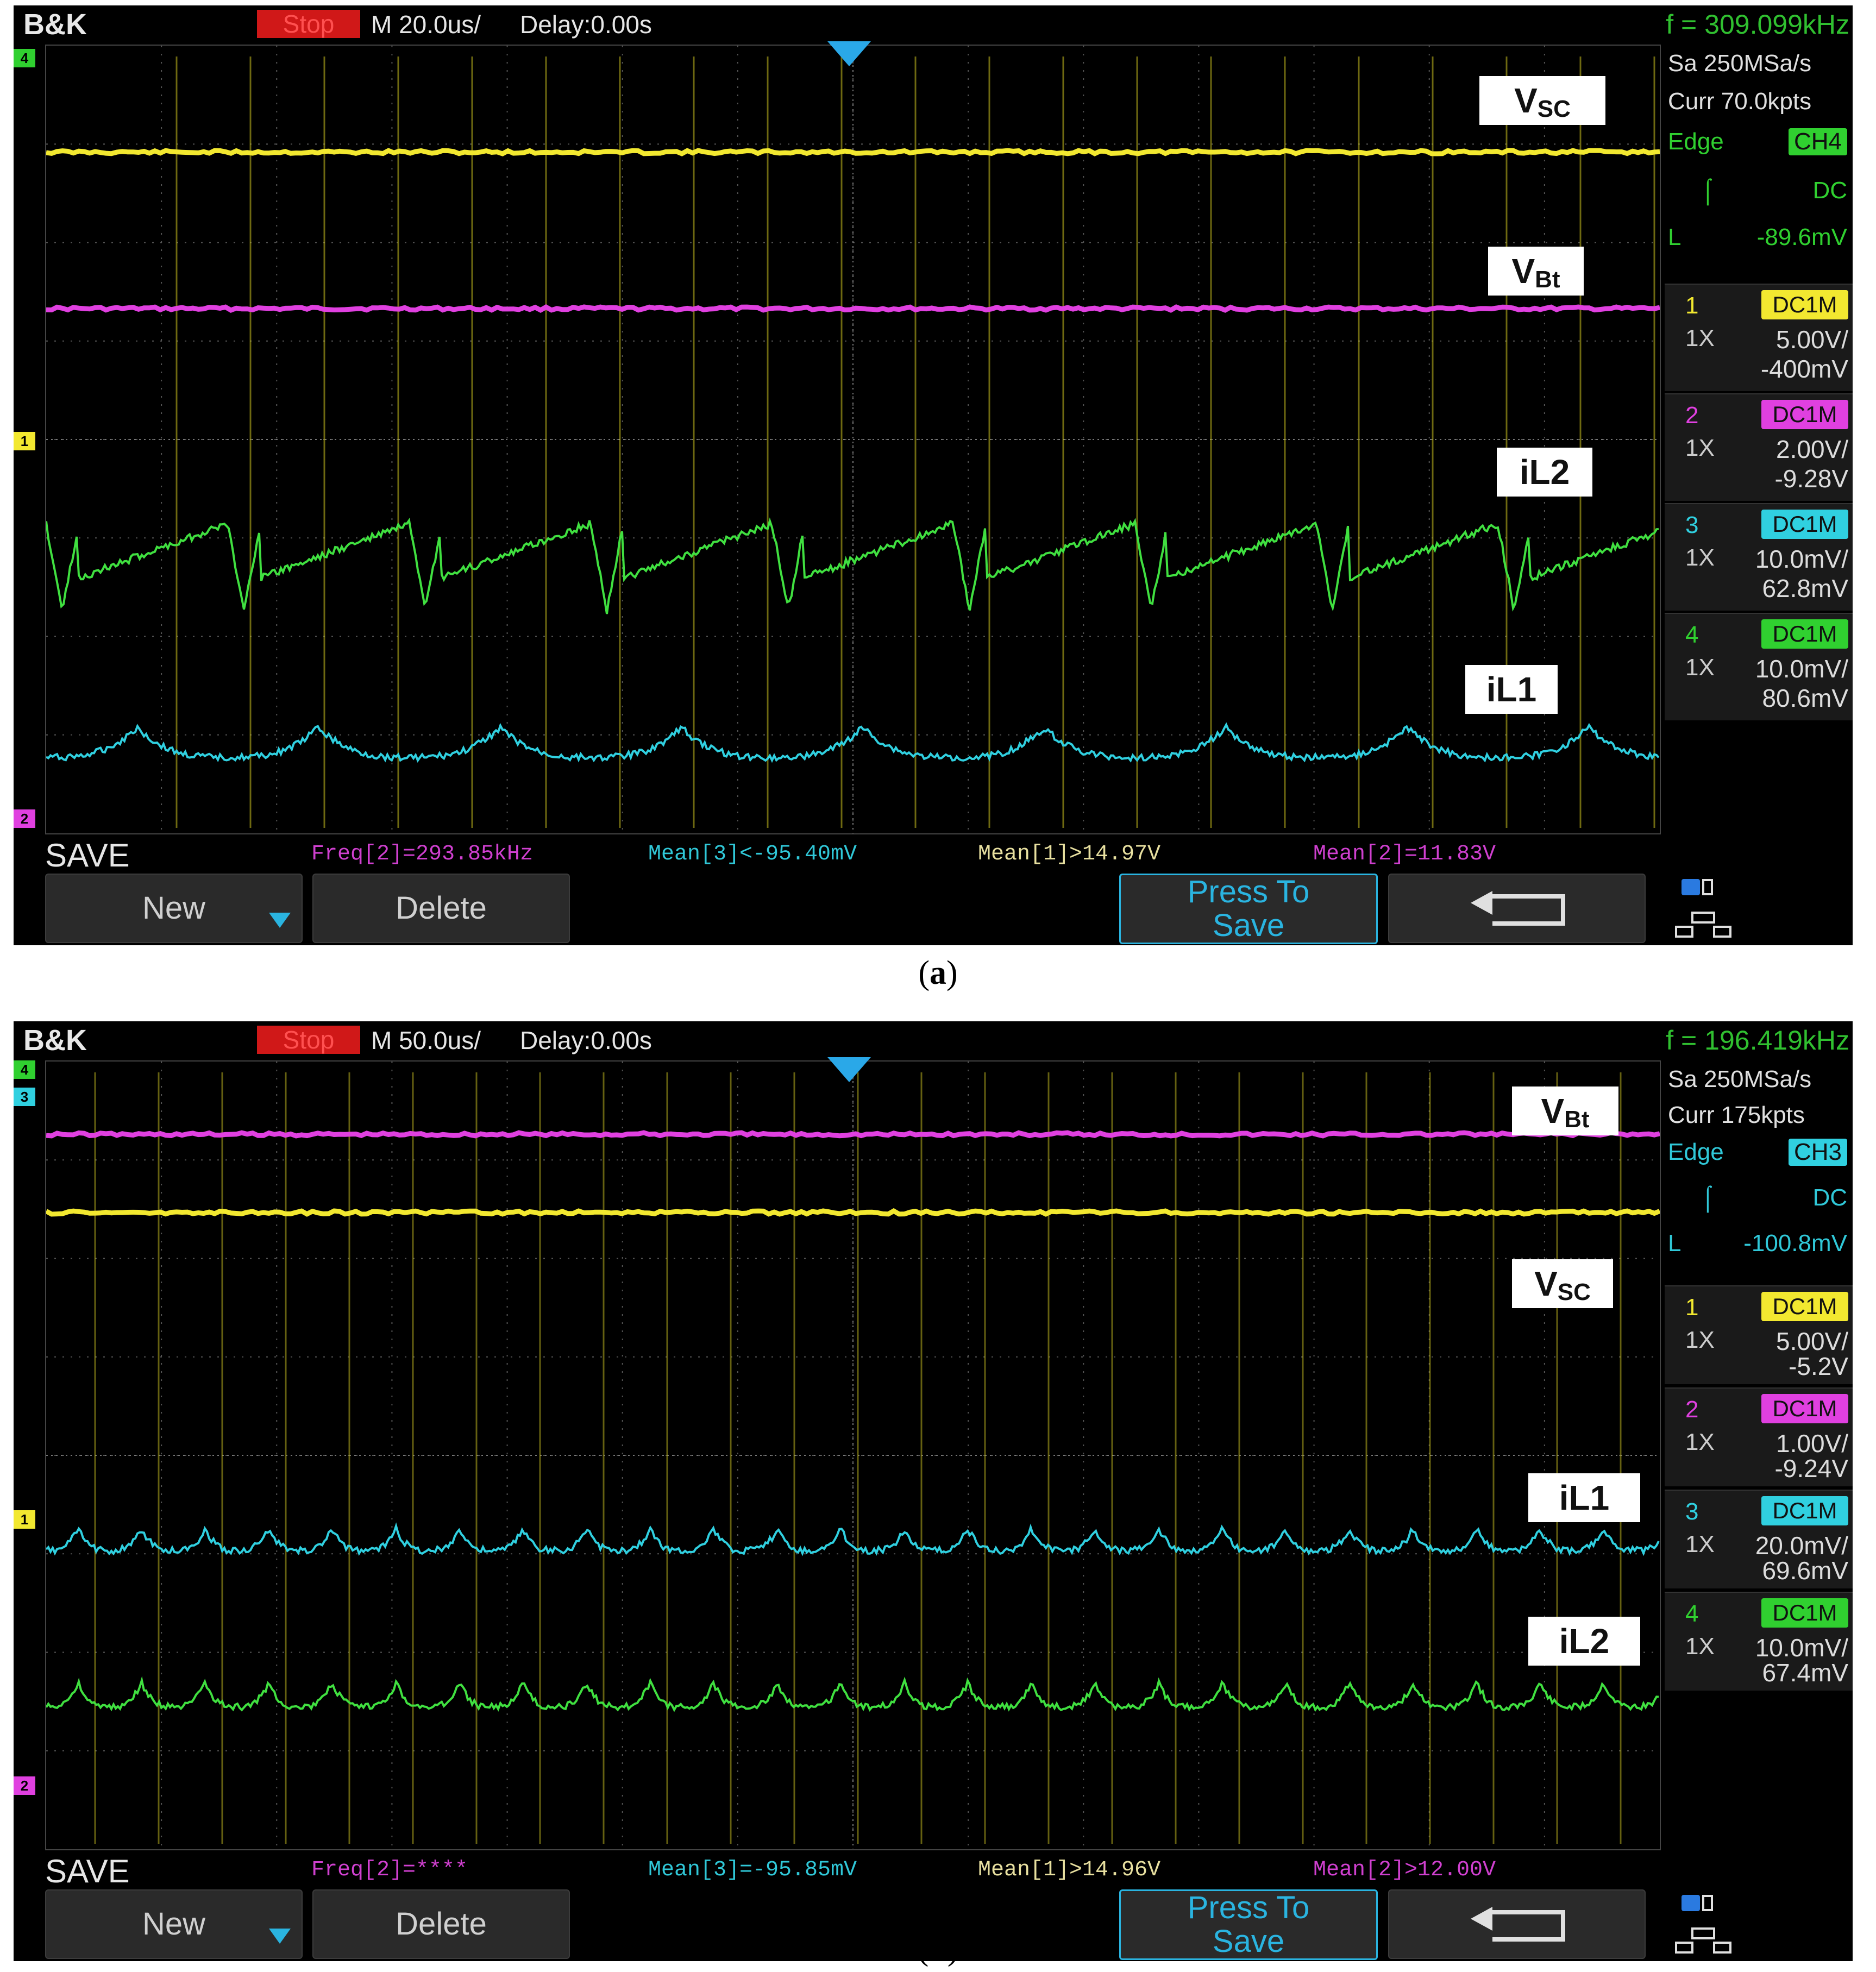 Image resolution: width=1876 pixels, height=1972 pixels. Describe the element at coordinates (1817, 1152) in the screenshot. I see `trigger-source-badge: CH3` at that location.